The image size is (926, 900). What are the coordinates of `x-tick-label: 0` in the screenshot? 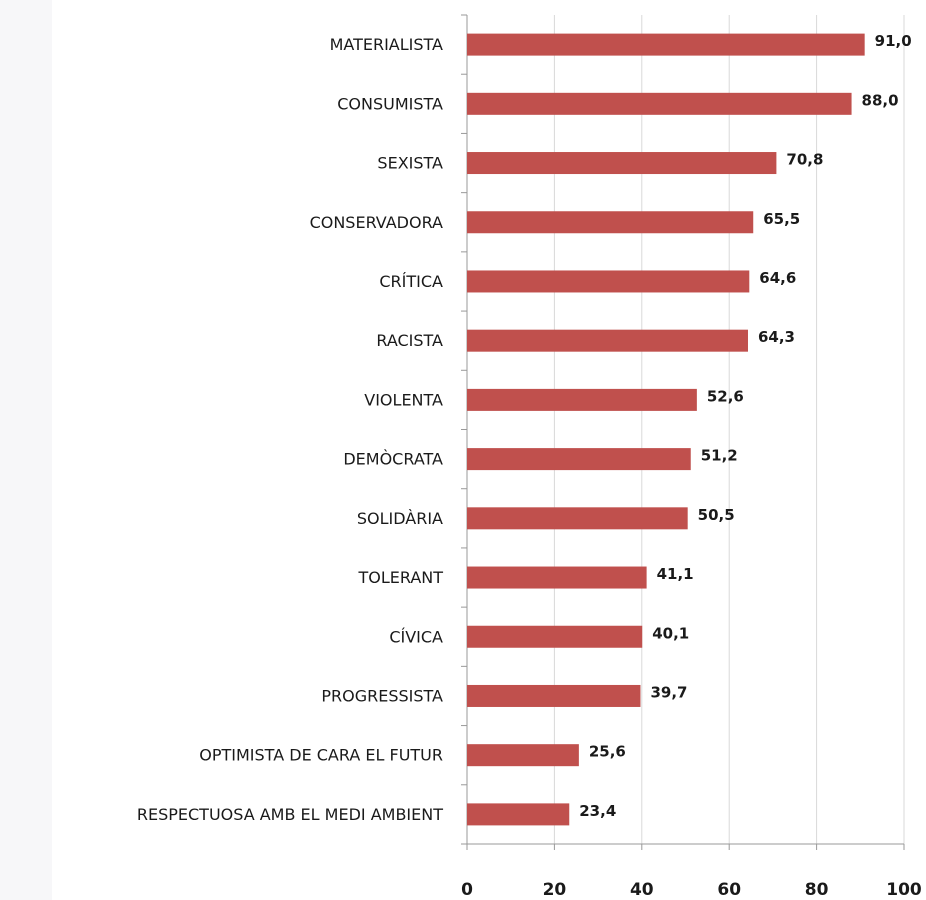 It's located at (467, 890).